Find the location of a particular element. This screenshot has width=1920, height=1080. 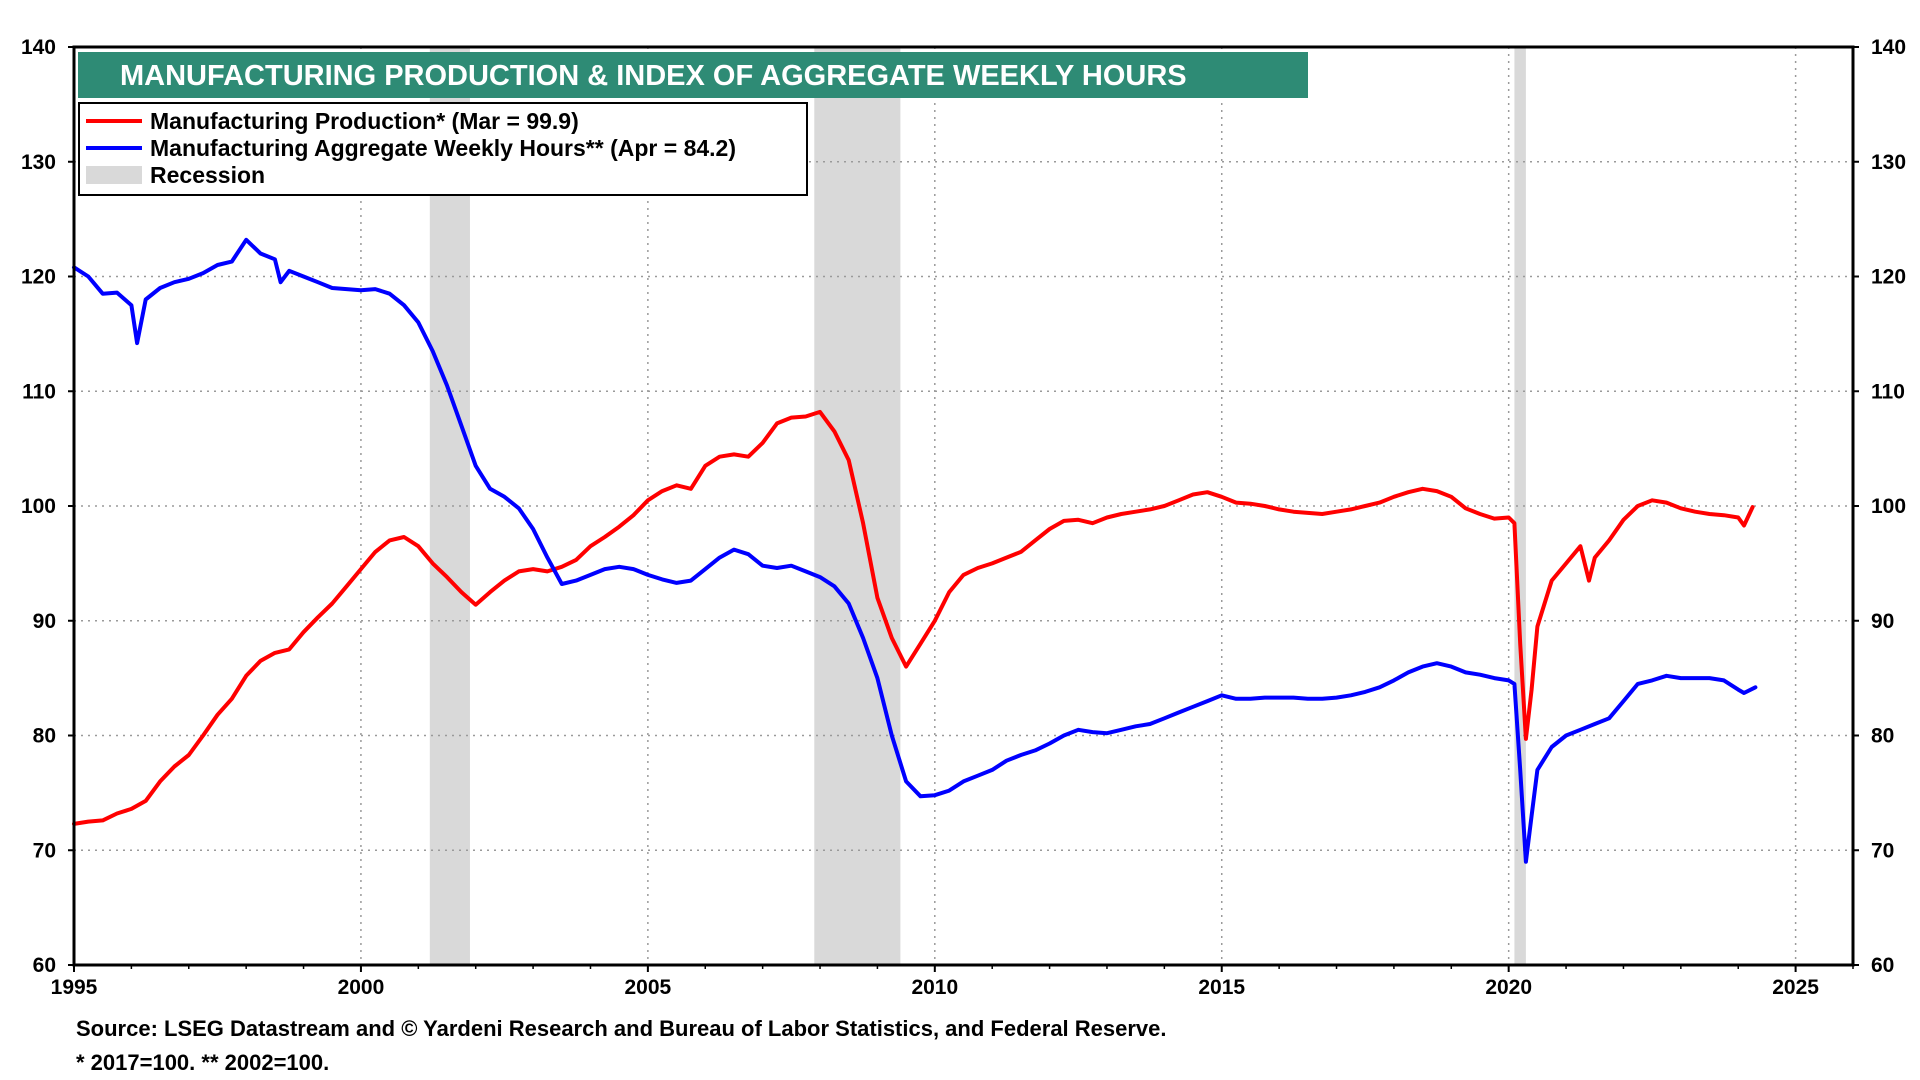

legend-label-recession: Recession is located at coordinates (207, 175).